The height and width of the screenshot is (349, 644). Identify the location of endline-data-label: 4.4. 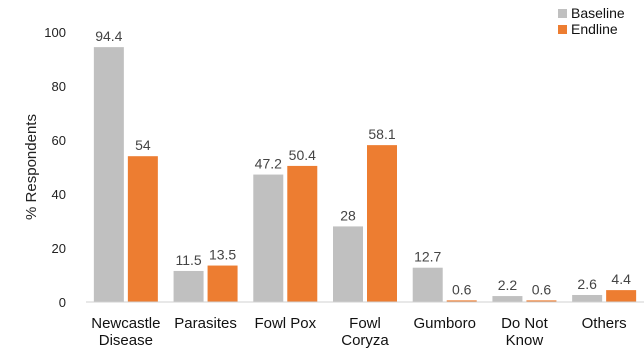
(621, 279).